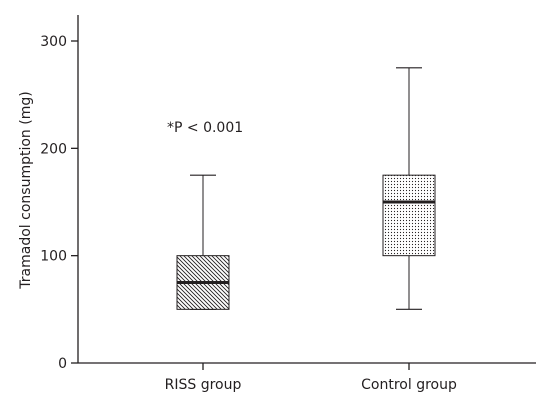 The width and height of the screenshot is (547, 403). I want to click on y-tick-label-100: 100, so click(53, 257).